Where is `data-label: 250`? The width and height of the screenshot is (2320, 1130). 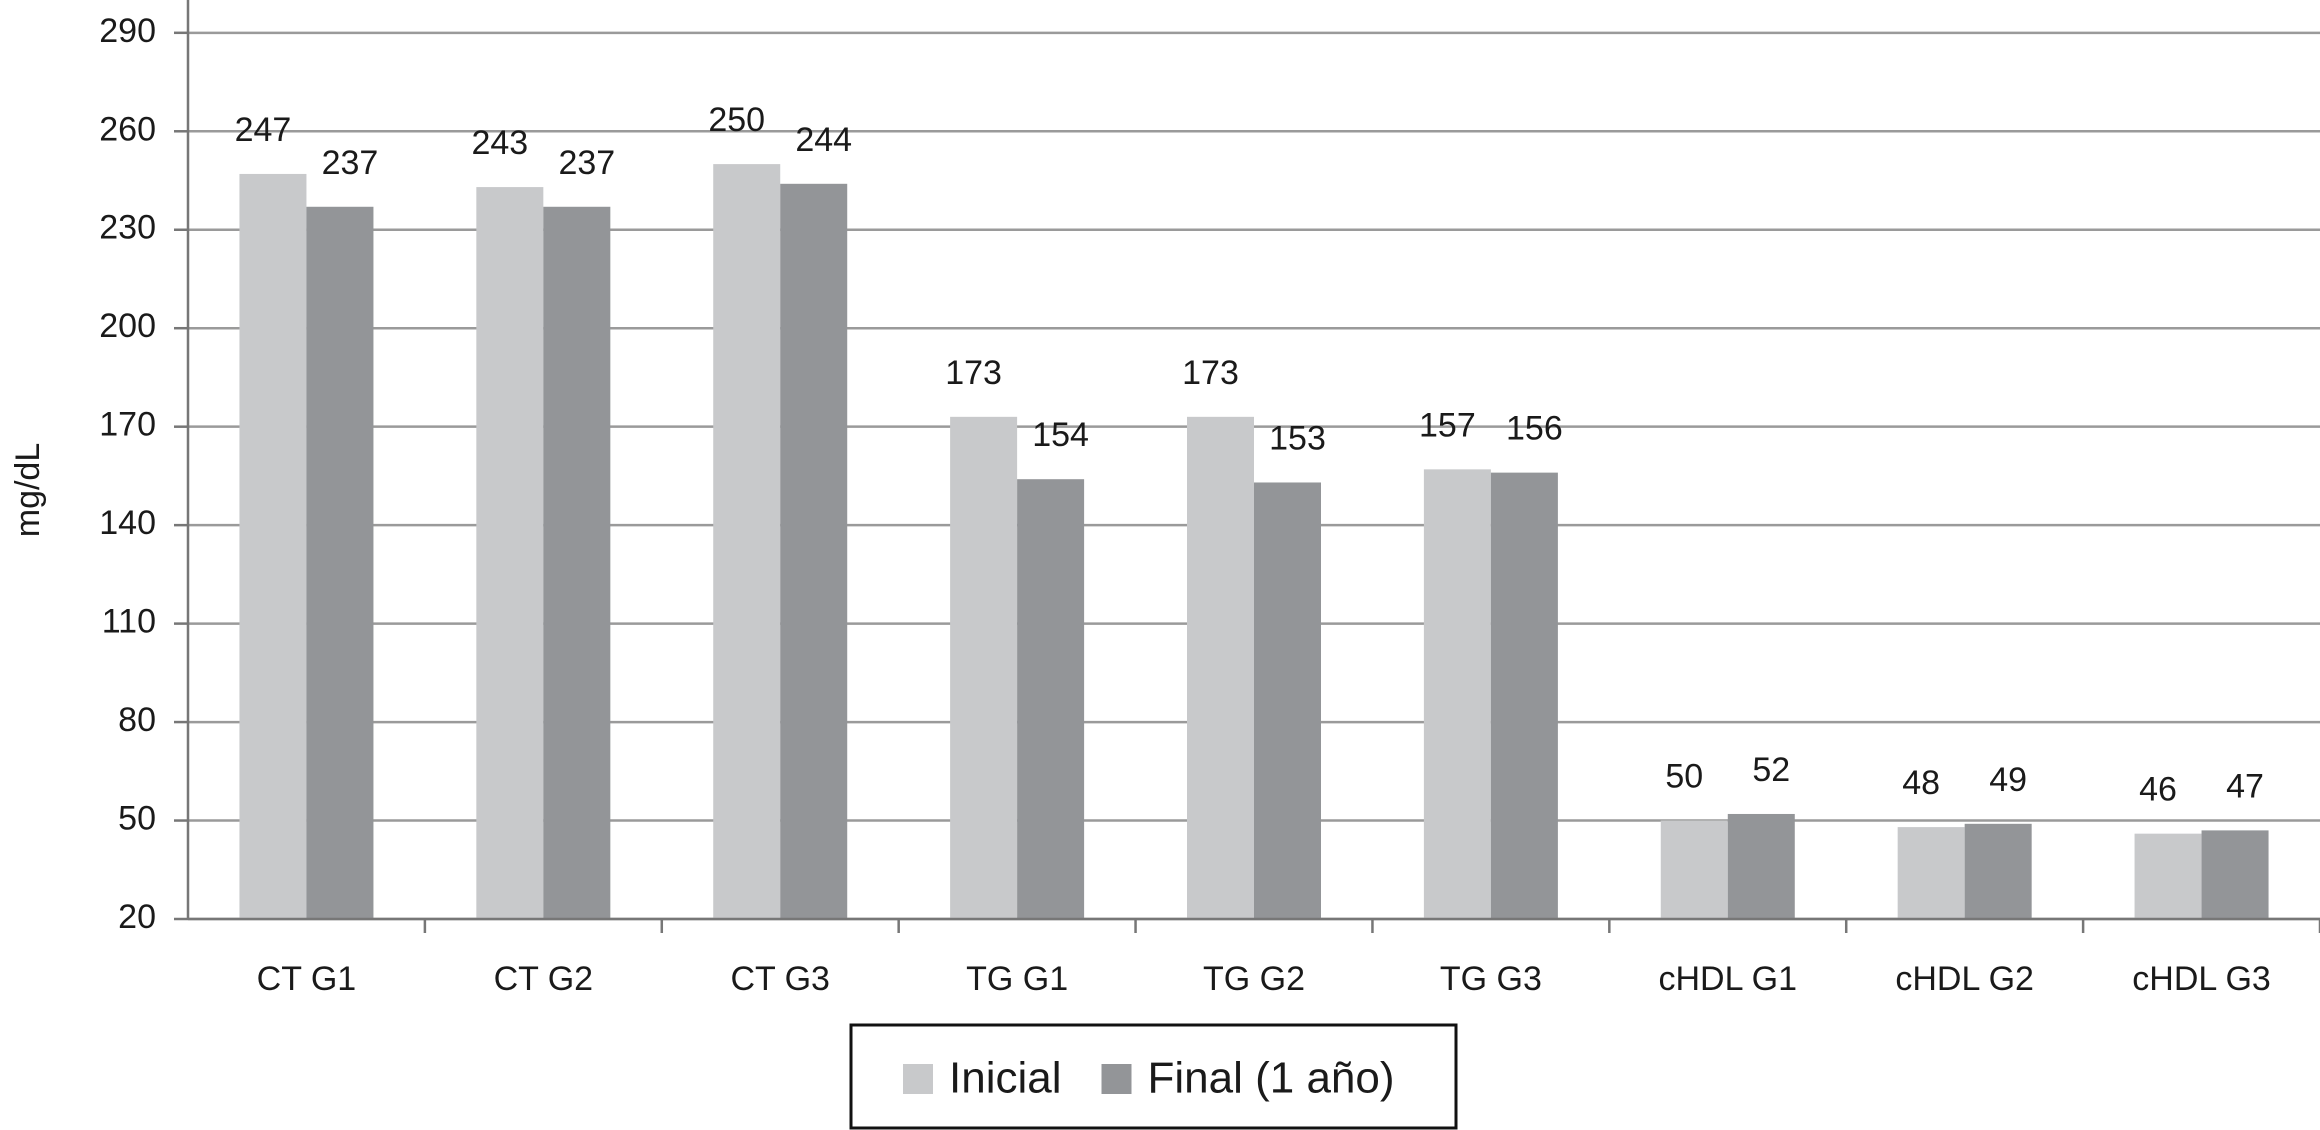 data-label: 250 is located at coordinates (736, 120).